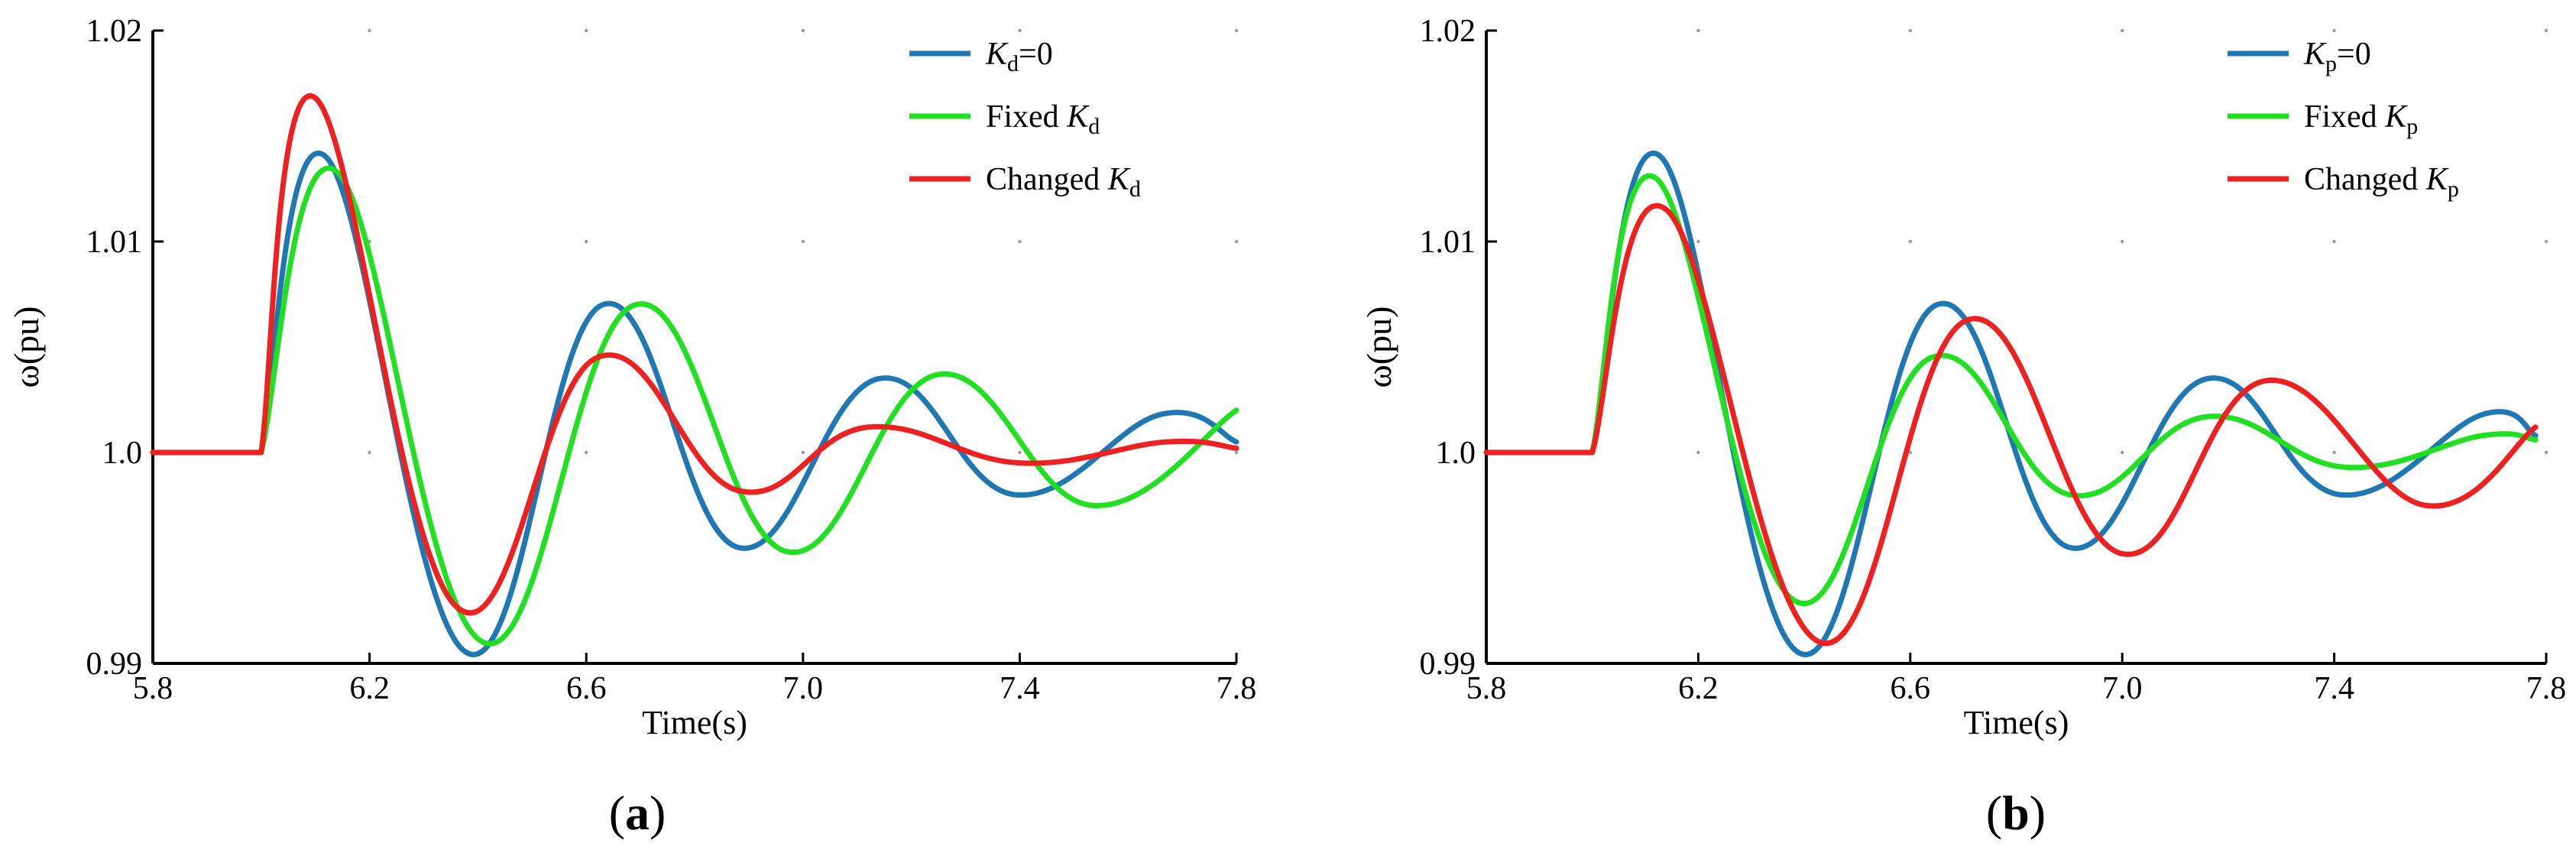 Image resolution: width=2576 pixels, height=856 pixels. What do you see at coordinates (1064, 182) in the screenshot?
I see `legend-entry: Changed Kd` at bounding box center [1064, 182].